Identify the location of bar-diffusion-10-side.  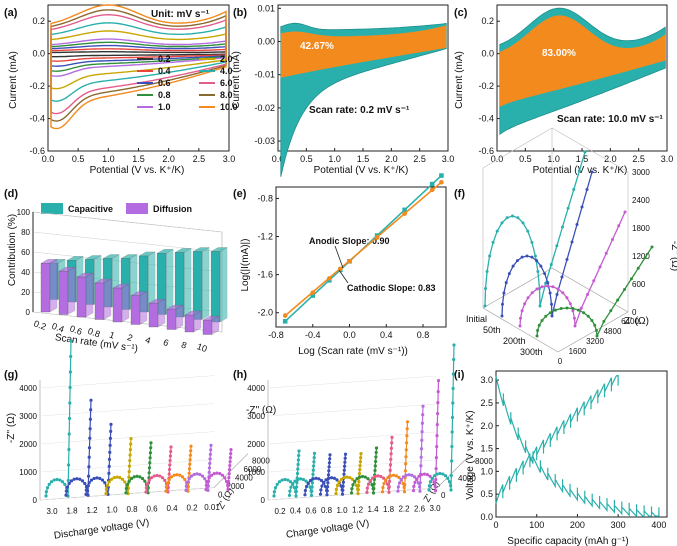
(215, 325).